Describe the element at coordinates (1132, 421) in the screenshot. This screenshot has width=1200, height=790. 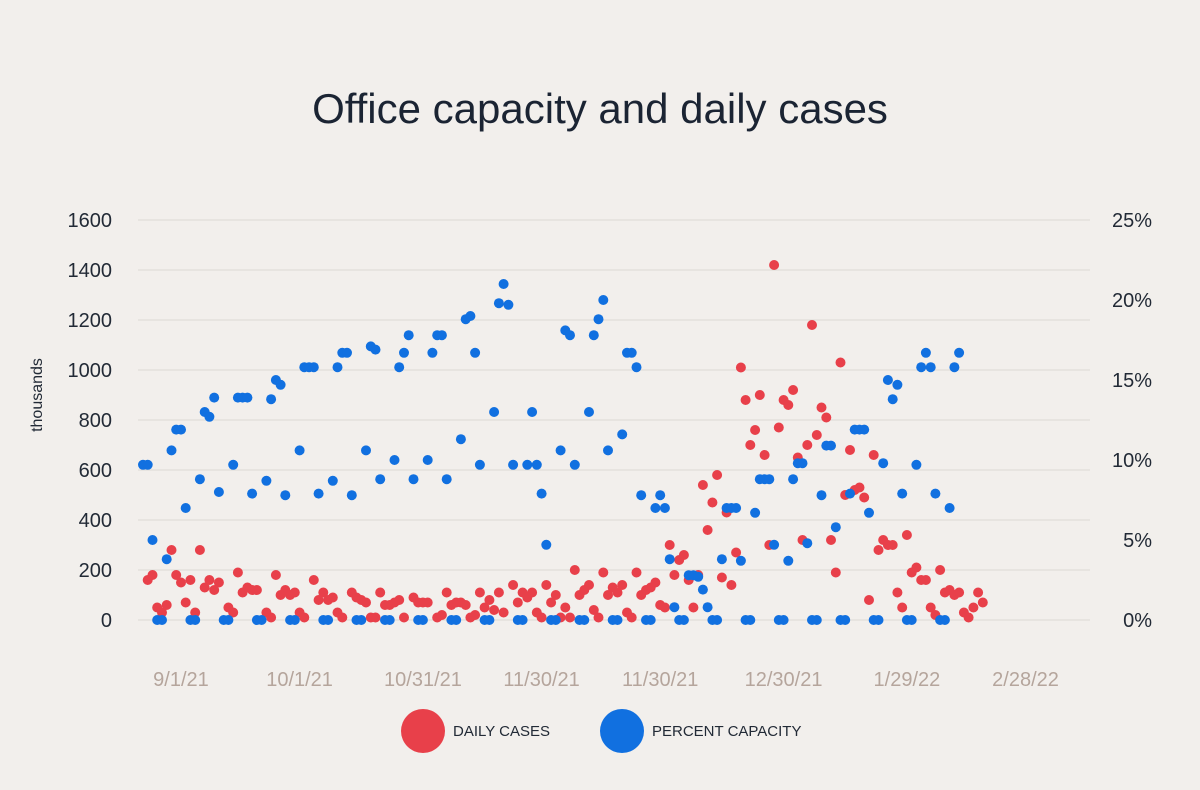
I see `y-axis-right-ticks: 0% 5% 10% 15% 20% 25%` at that location.